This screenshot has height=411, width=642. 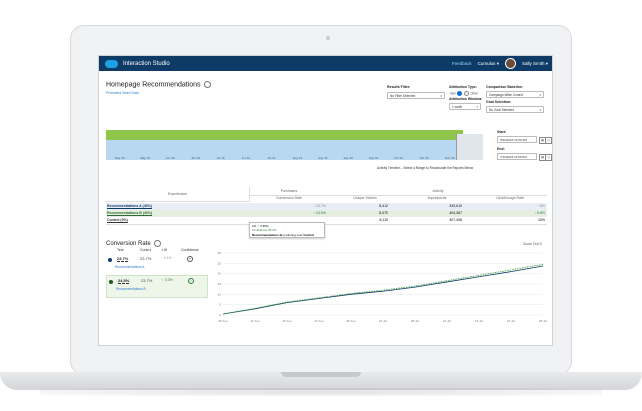 I want to click on user-name: Sally Smith, so click(x=533, y=63).